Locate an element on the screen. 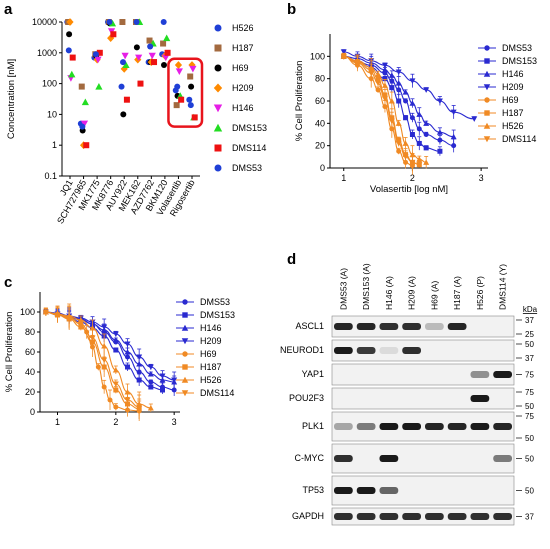 The image size is (550, 549). y-tick-label: 10 is located at coordinates (52, 114).